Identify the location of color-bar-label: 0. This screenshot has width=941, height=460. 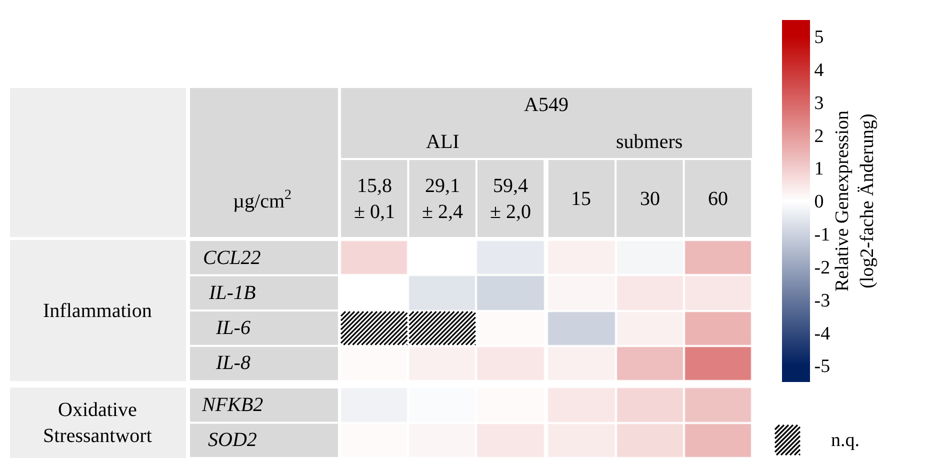
(819, 202).